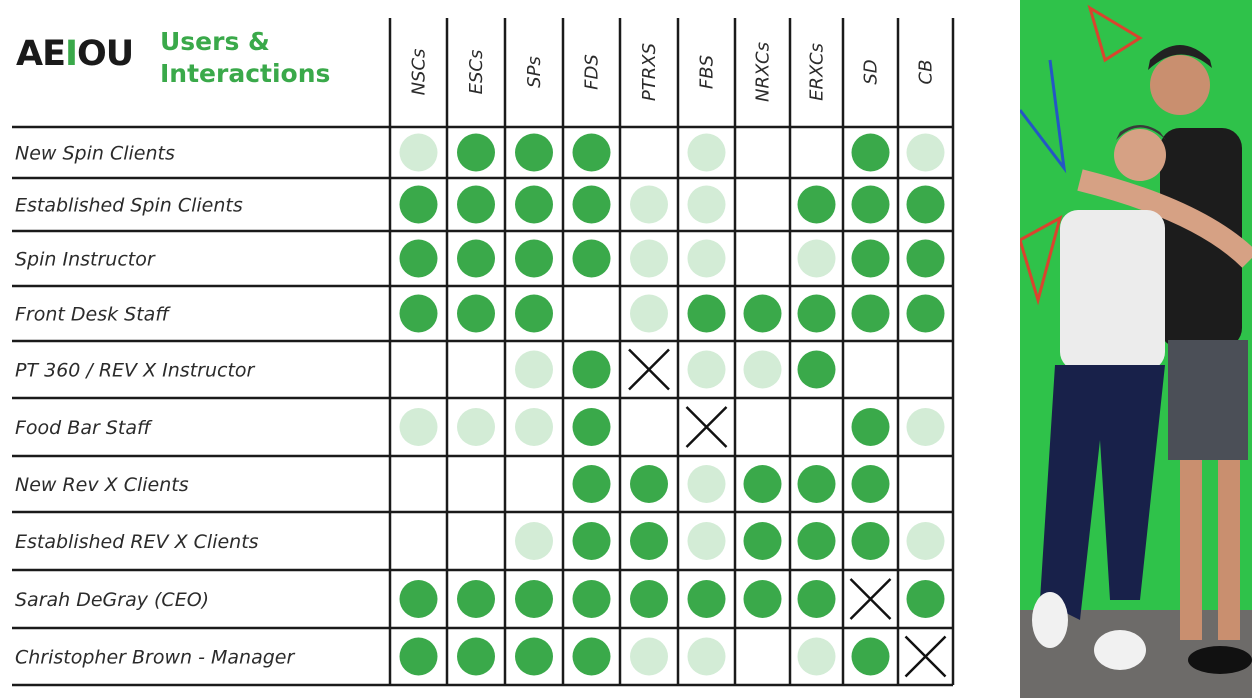 Image resolution: width=1252 pixels, height=698 pixels. I want to click on cell-7-7-strong-dot, so click(816, 541).